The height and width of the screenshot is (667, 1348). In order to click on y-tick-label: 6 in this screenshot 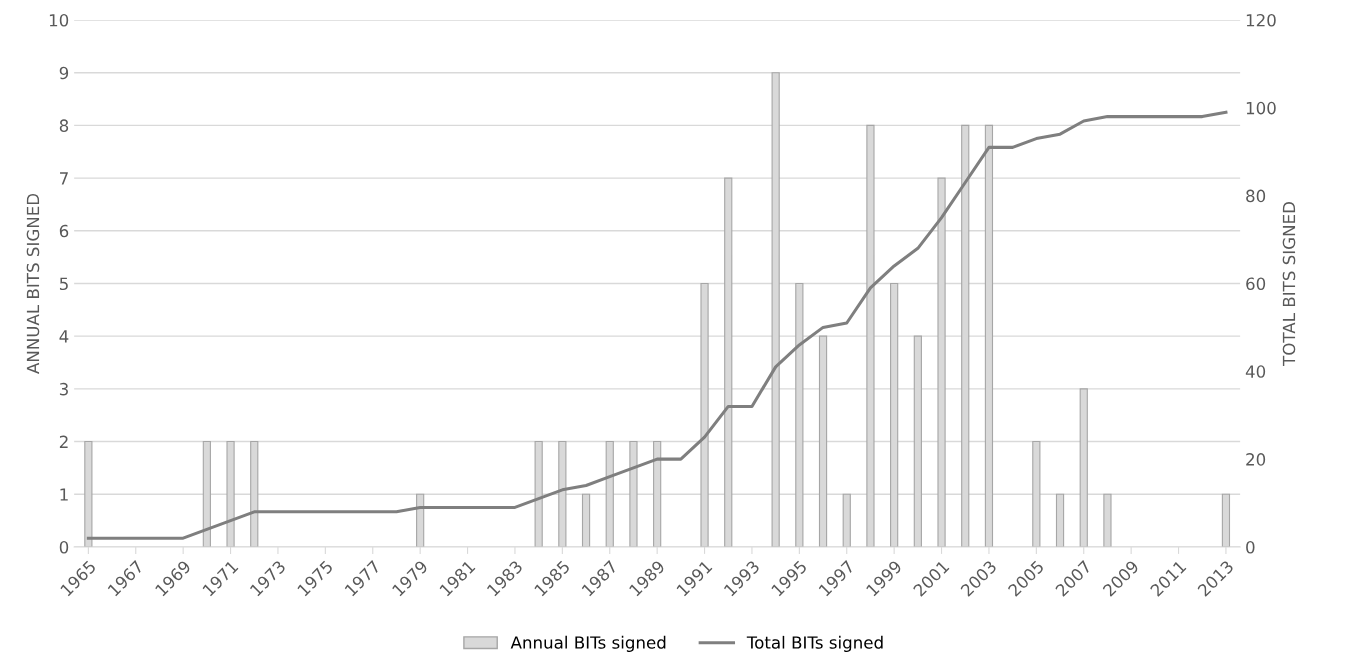, I will do `click(64, 231)`.